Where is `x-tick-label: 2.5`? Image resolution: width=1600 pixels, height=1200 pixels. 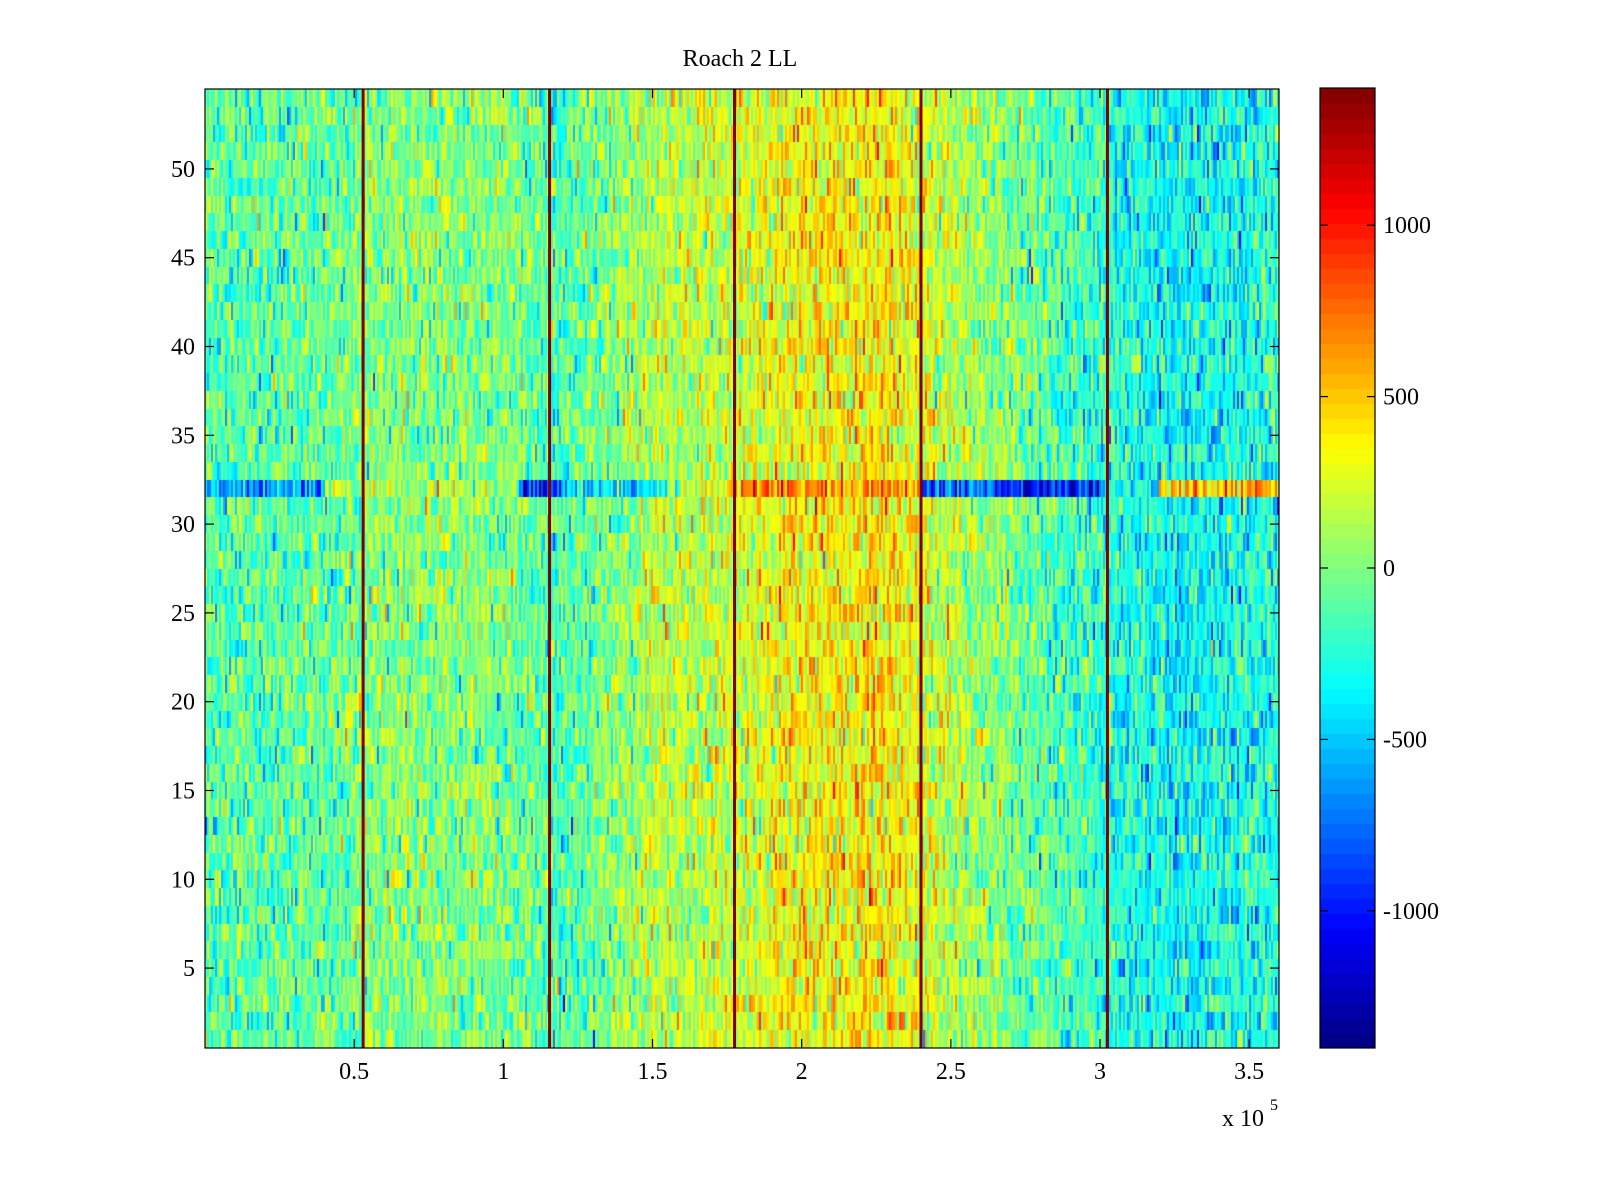
x-tick-label: 2.5 is located at coordinates (951, 1072).